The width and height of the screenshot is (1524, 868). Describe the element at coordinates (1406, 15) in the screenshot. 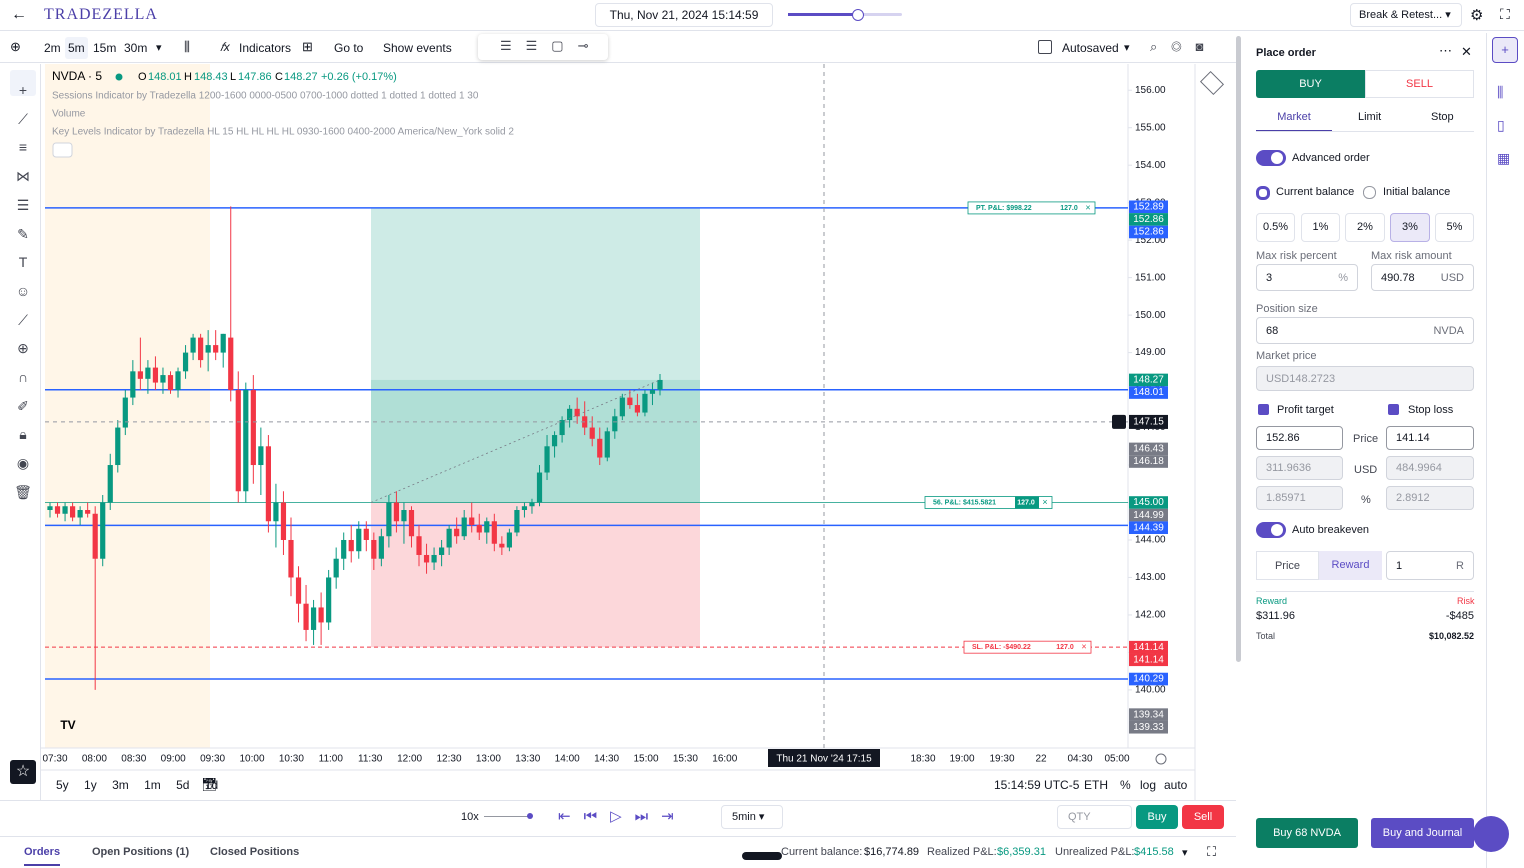

I see `strategy-select: Break & Retest... ▾` at that location.